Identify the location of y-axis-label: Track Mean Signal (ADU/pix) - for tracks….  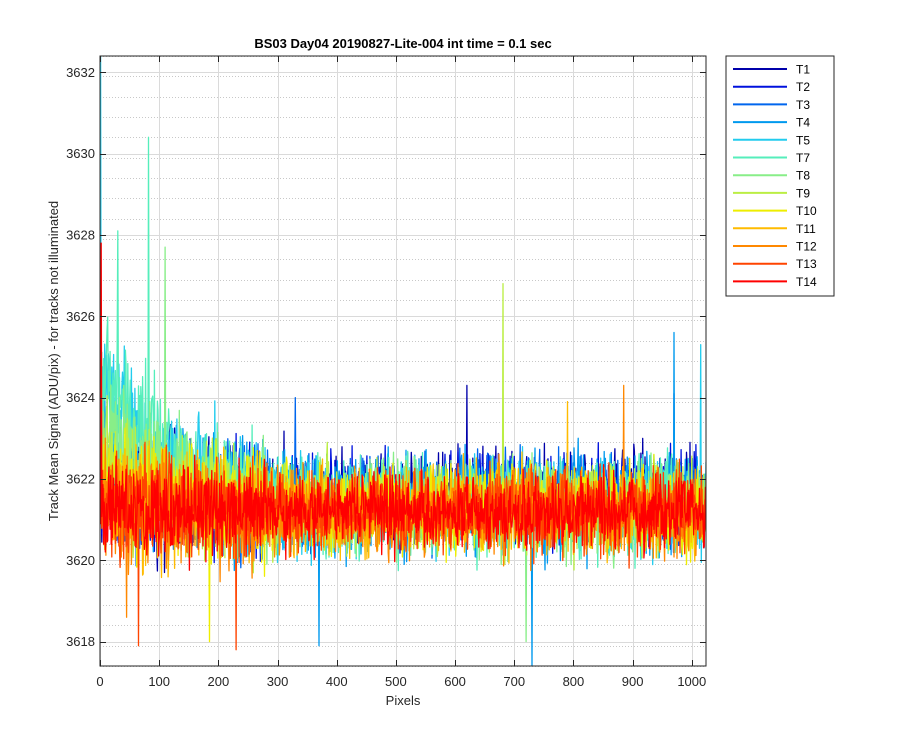
(53, 361).